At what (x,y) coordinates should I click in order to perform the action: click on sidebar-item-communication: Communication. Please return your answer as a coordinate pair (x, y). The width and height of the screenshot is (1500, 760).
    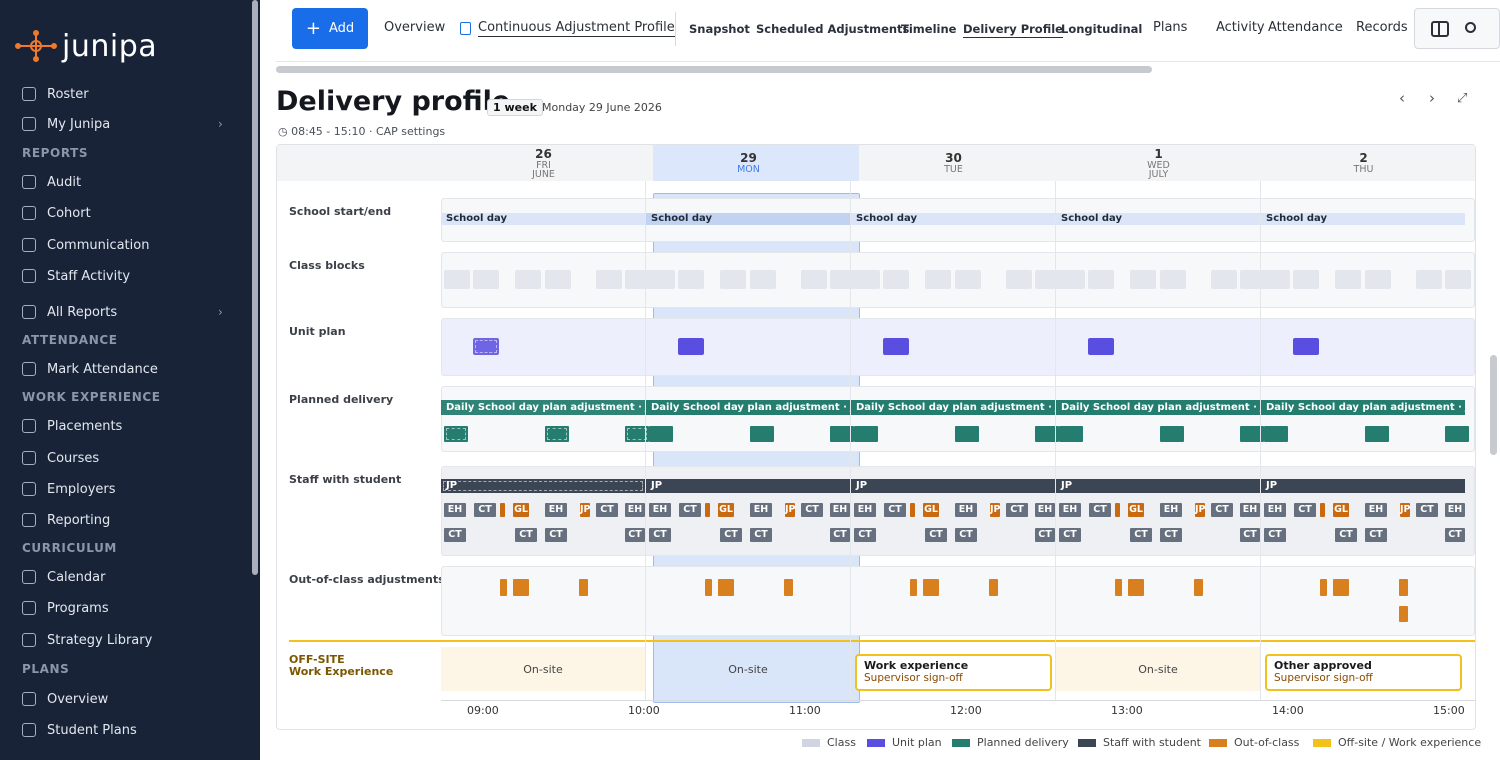
    Looking at the image, I should click on (85, 245).